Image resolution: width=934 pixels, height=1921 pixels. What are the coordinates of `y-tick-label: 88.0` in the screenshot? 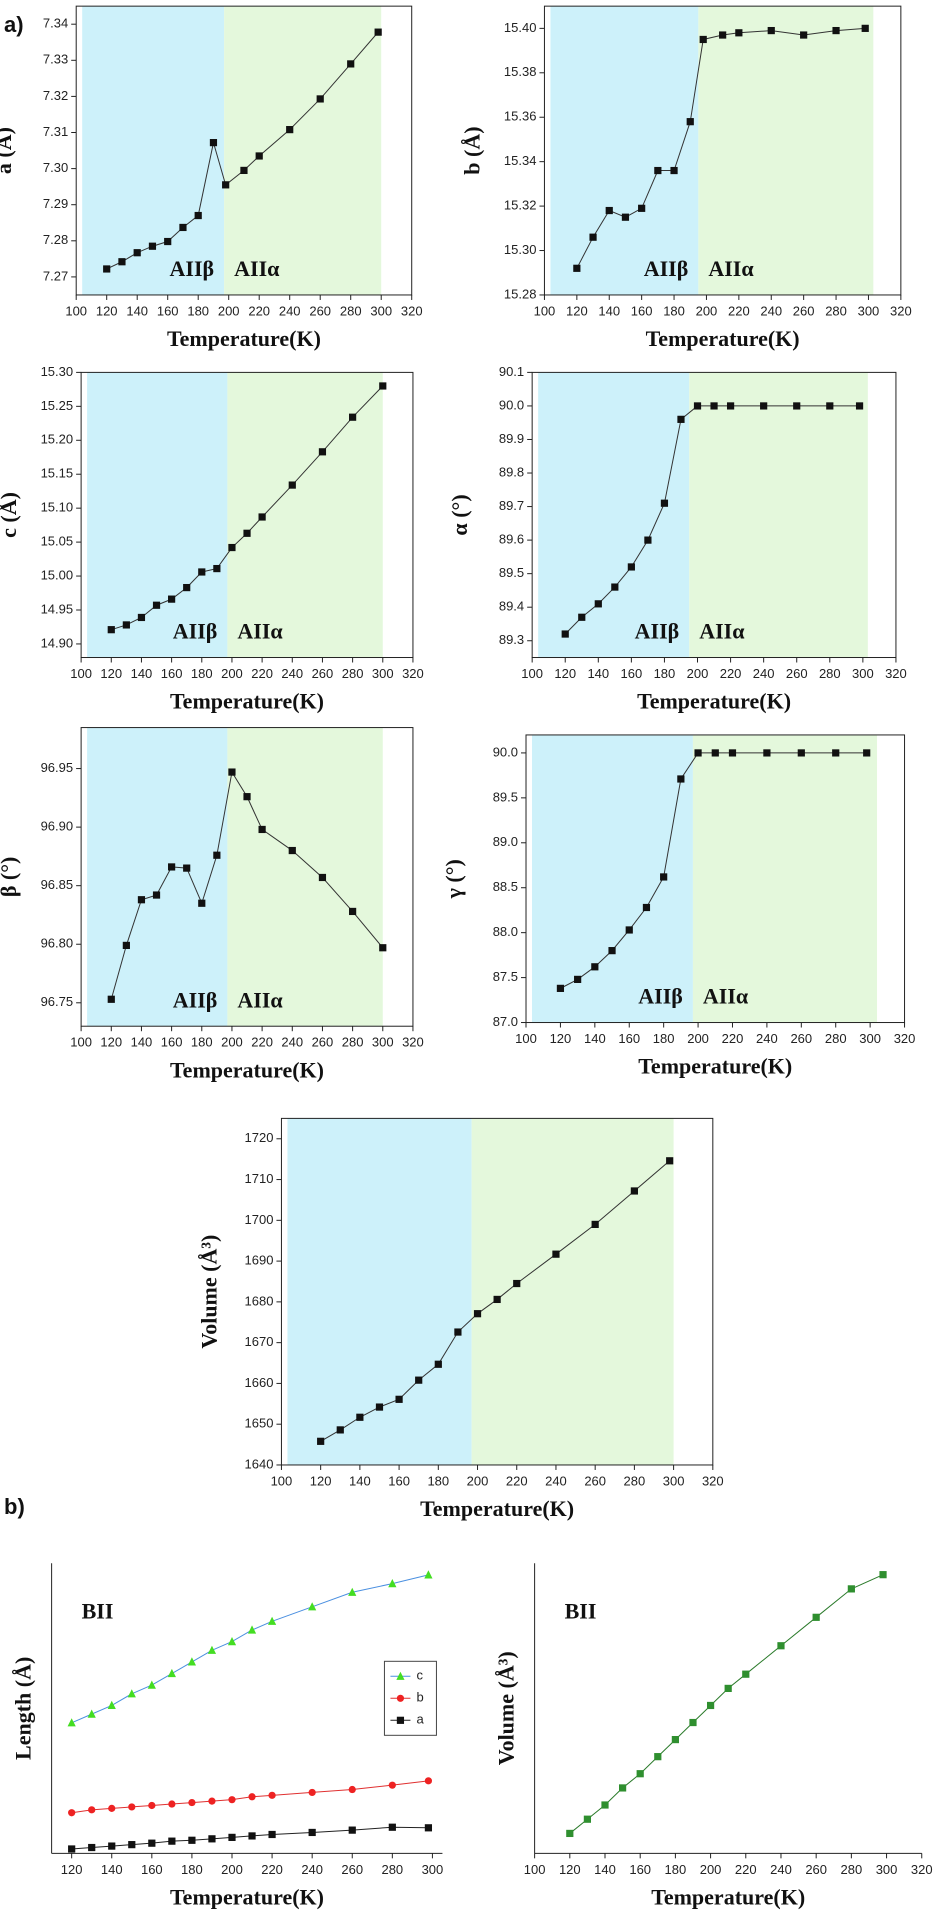 It's located at (505, 931).